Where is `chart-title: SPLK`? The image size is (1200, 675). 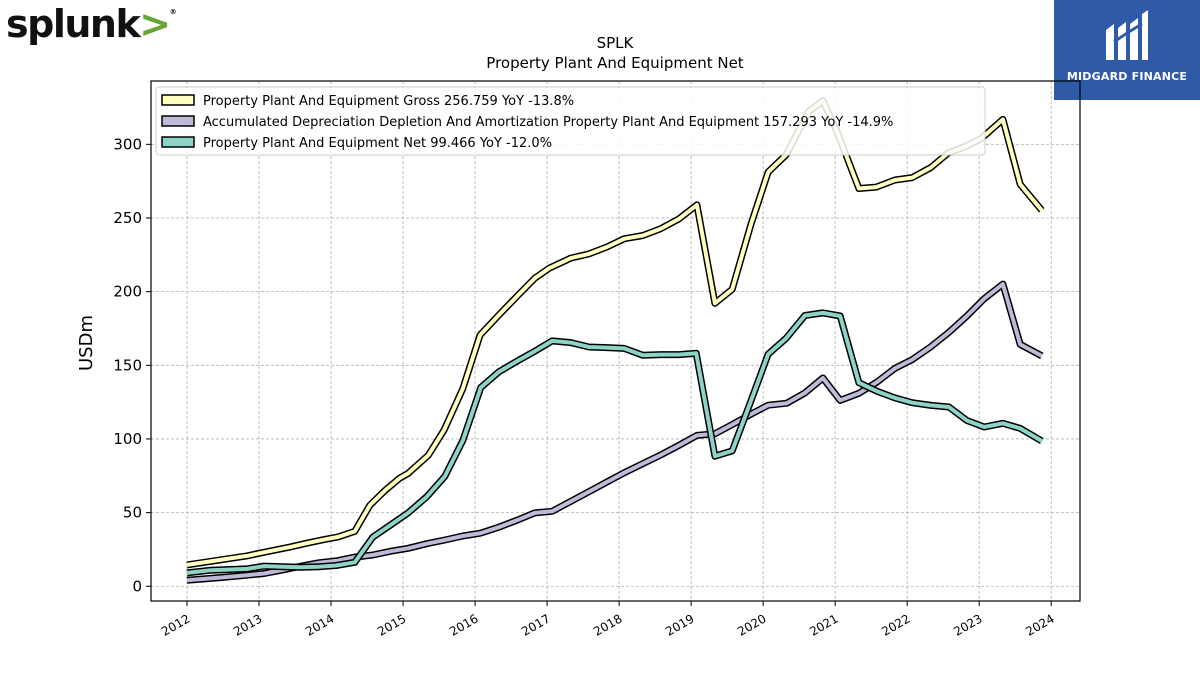 chart-title: SPLK is located at coordinates (616, 43).